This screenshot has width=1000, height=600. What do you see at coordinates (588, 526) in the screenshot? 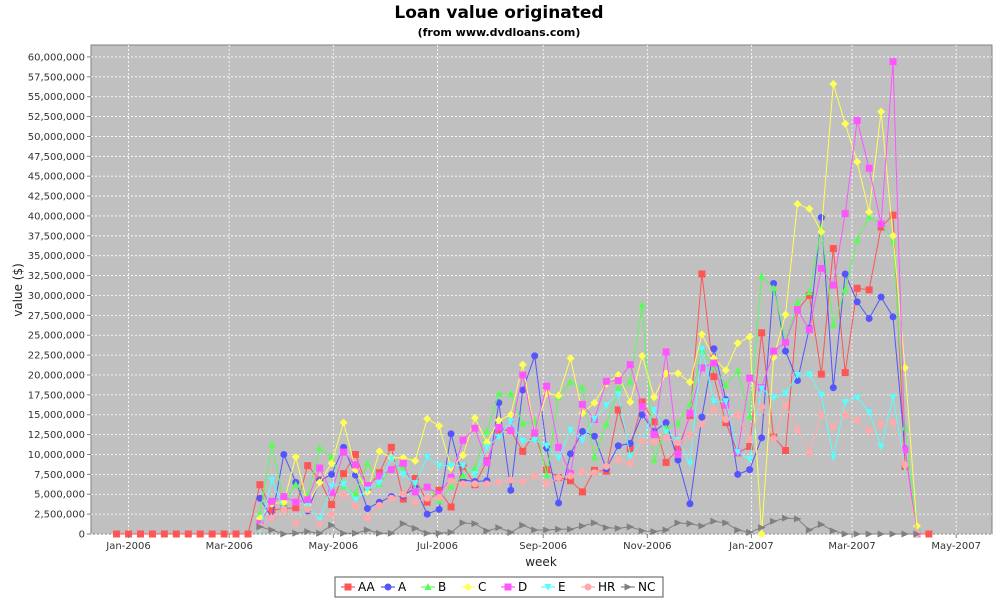
I see `series-nc` at bounding box center [588, 526].